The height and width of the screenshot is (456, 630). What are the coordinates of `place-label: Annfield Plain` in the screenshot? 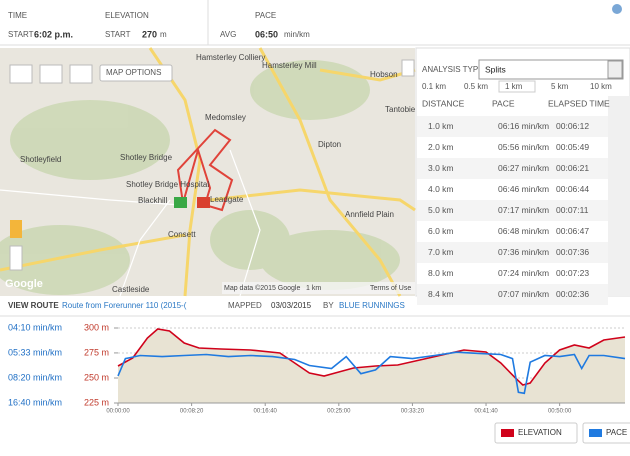 It's located at (369, 214).